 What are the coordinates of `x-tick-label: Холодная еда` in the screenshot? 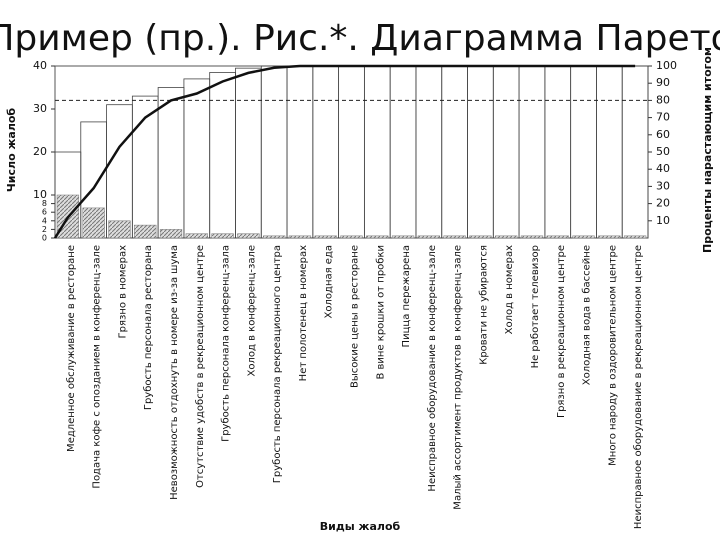 It's located at (329, 281).